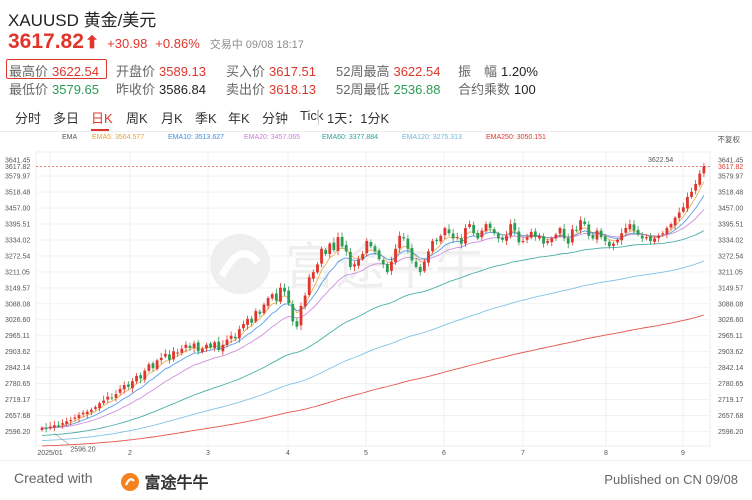 This screenshot has height=500, width=752. I want to click on y-tick-left: 3088.08, so click(17, 304).